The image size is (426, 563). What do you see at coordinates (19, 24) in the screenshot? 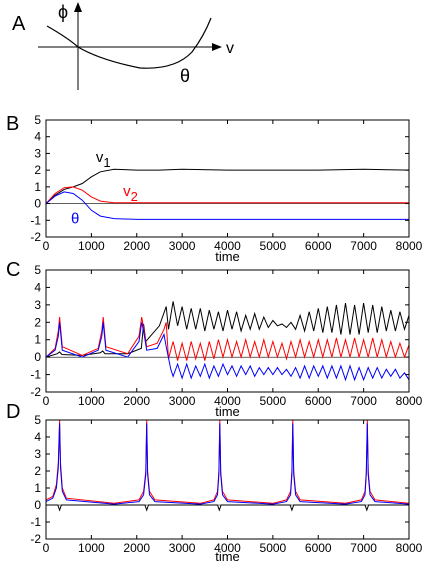
I see `panel-a-letter: A` at bounding box center [19, 24].